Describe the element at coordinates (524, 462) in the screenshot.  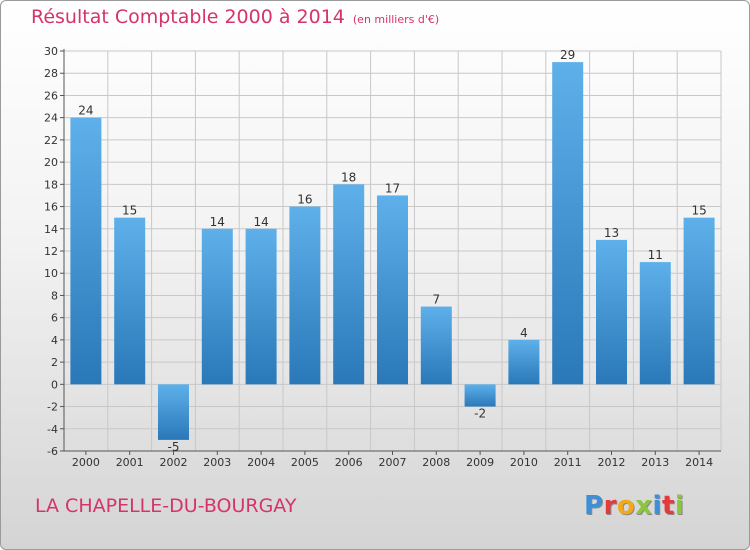
I see `x-tick-label: 2010` at that location.